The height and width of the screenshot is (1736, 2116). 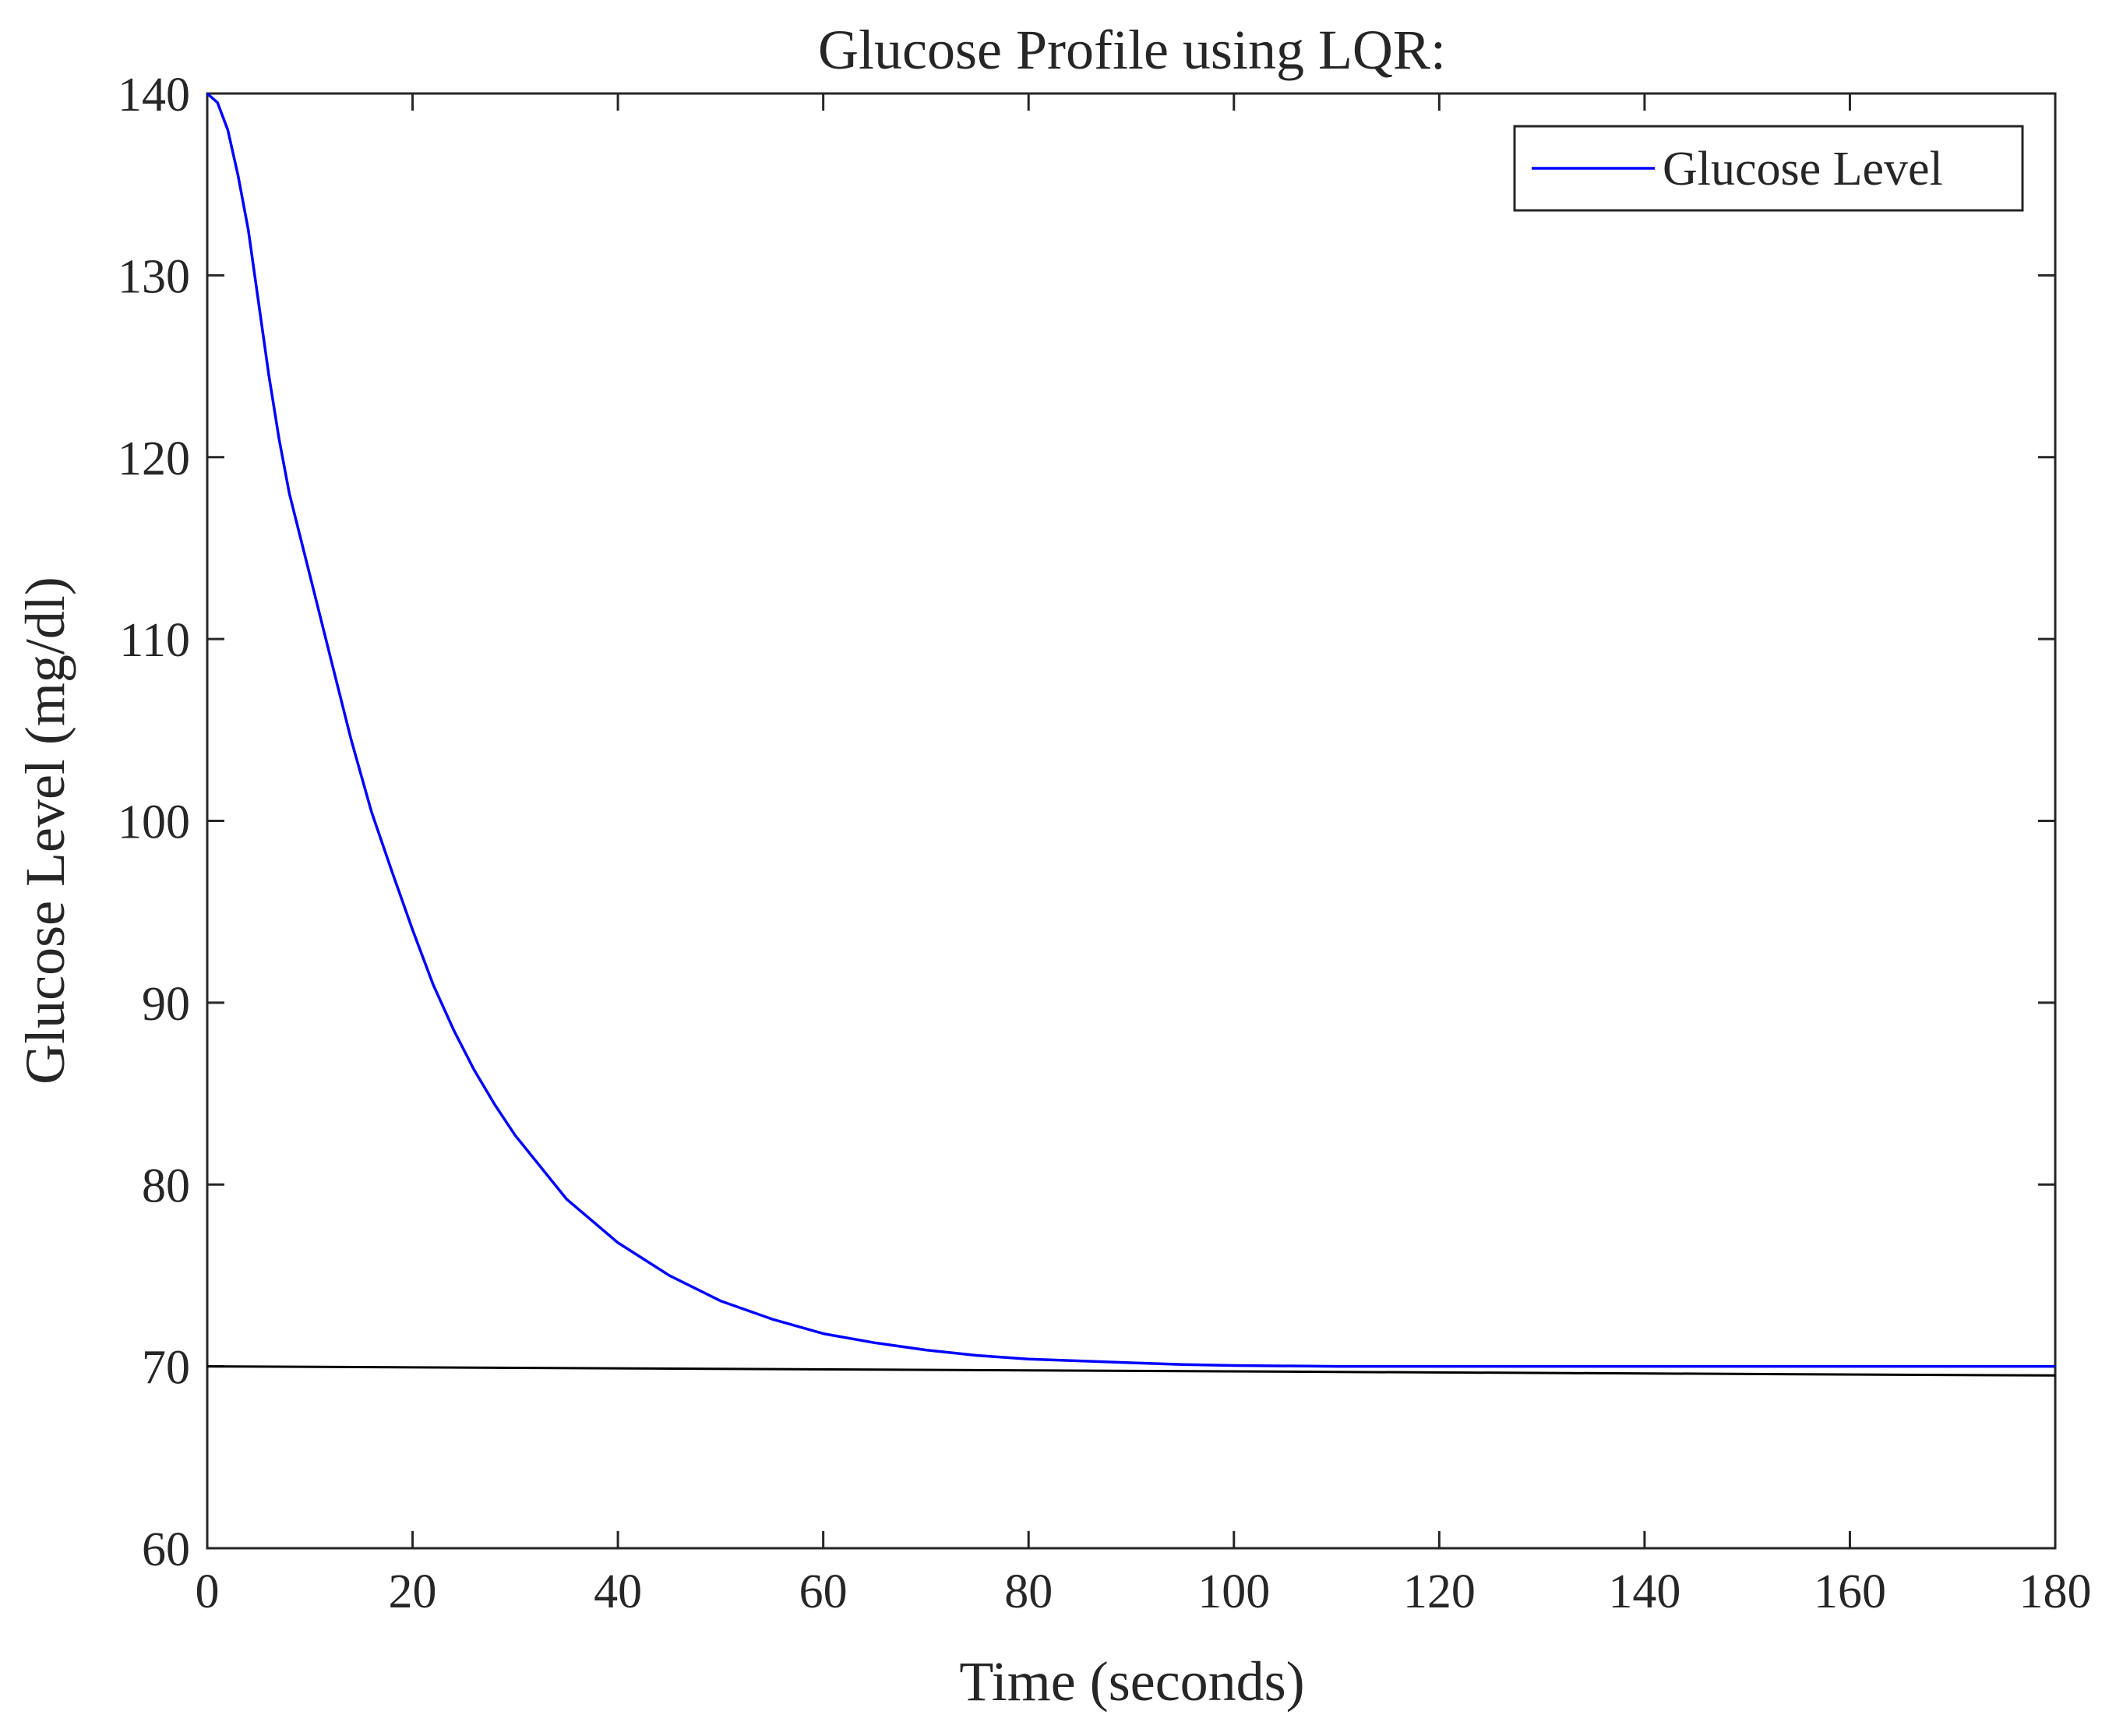 What do you see at coordinates (823, 1591) in the screenshot?
I see `x-tick-label: 60` at bounding box center [823, 1591].